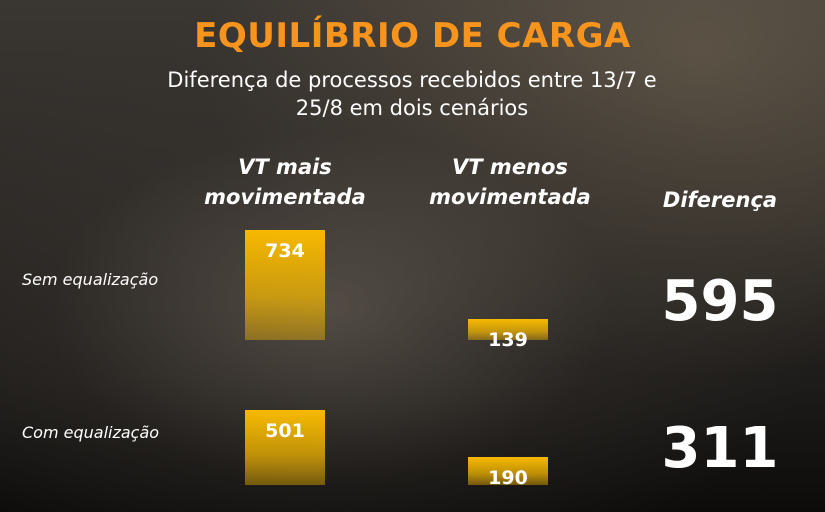  Describe the element at coordinates (285, 251) in the screenshot. I see `value-label: 734` at that location.